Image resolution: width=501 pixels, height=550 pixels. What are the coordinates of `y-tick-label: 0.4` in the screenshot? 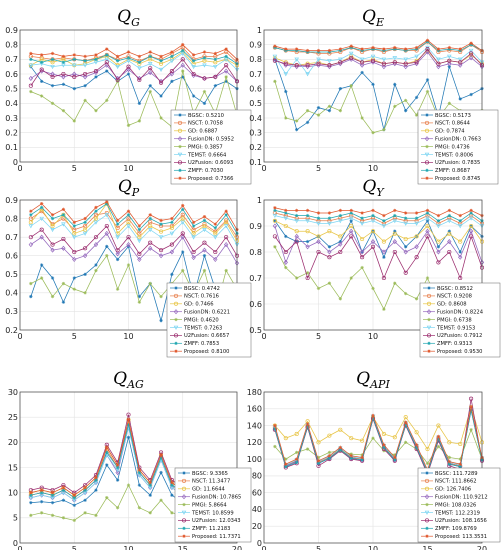 It's located at (11, 103).